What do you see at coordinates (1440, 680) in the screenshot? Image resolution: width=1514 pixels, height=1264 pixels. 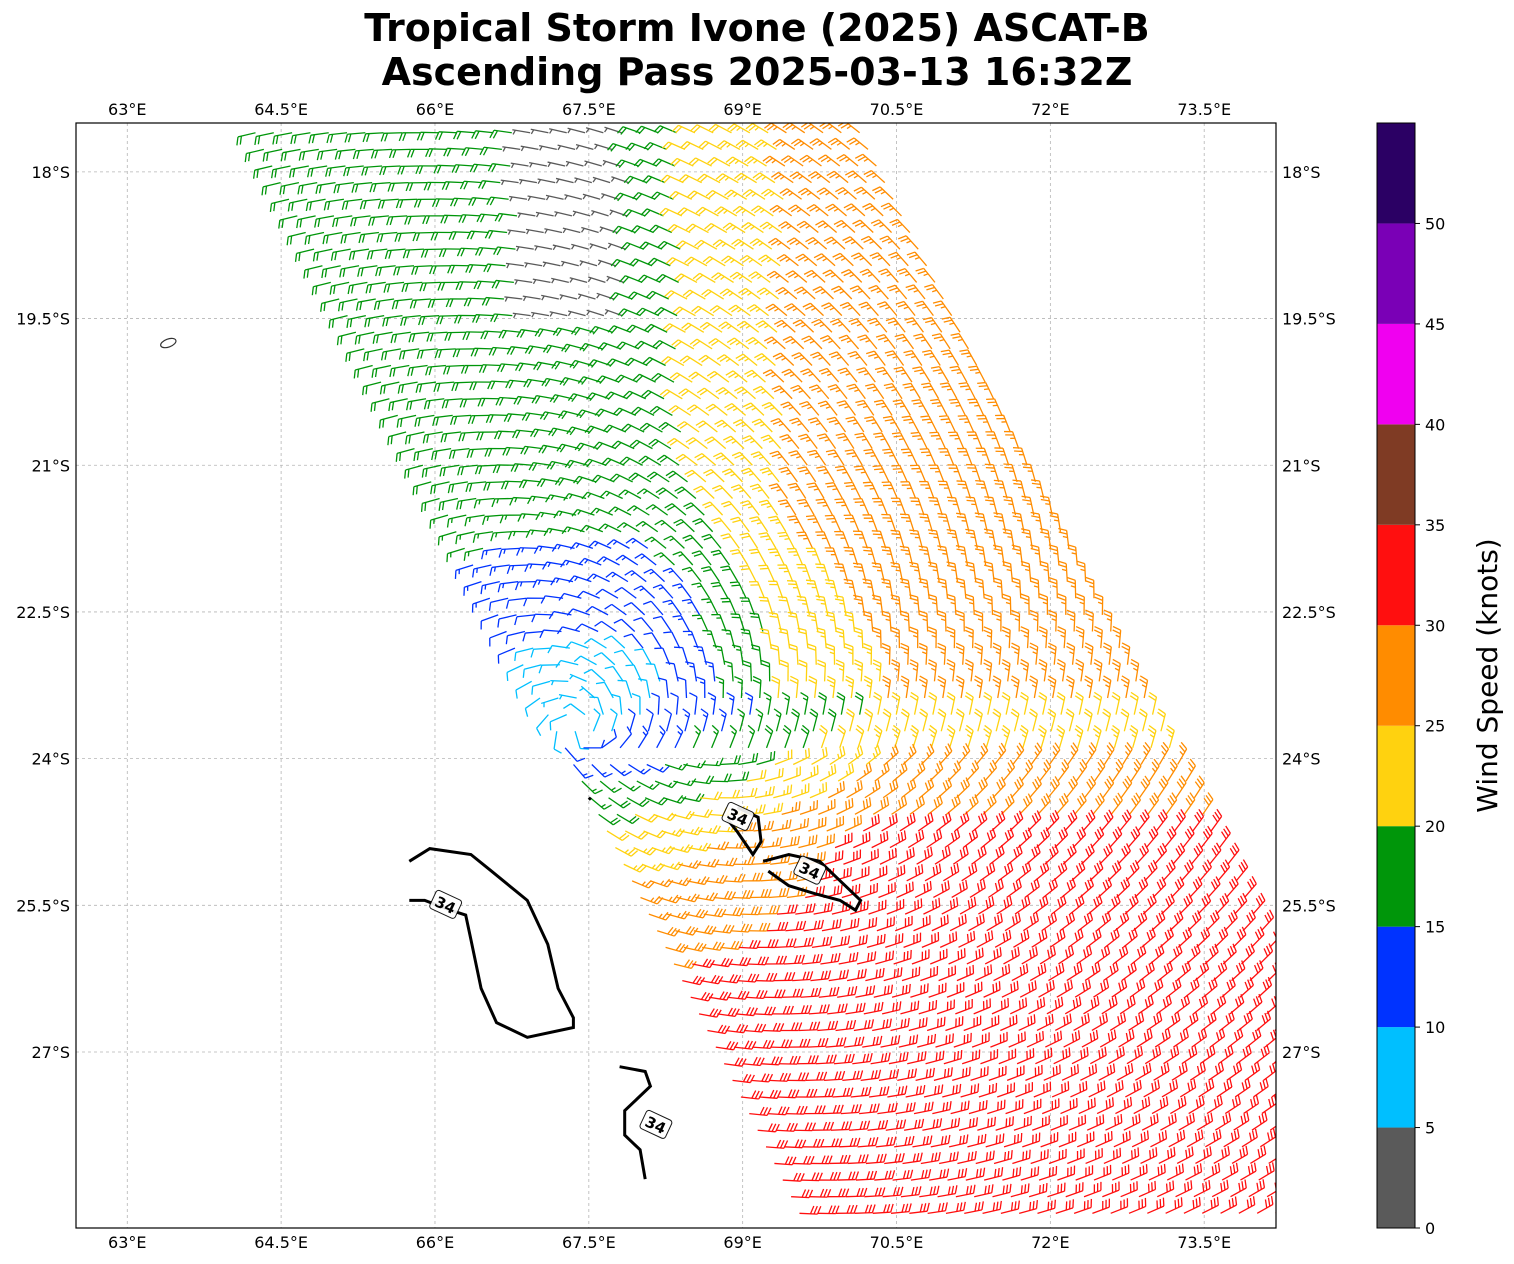 I see `colorbar: 0 5 10 15 20 25 30 35 40 45 50 Wind Speed (knots)` at bounding box center [1440, 680].